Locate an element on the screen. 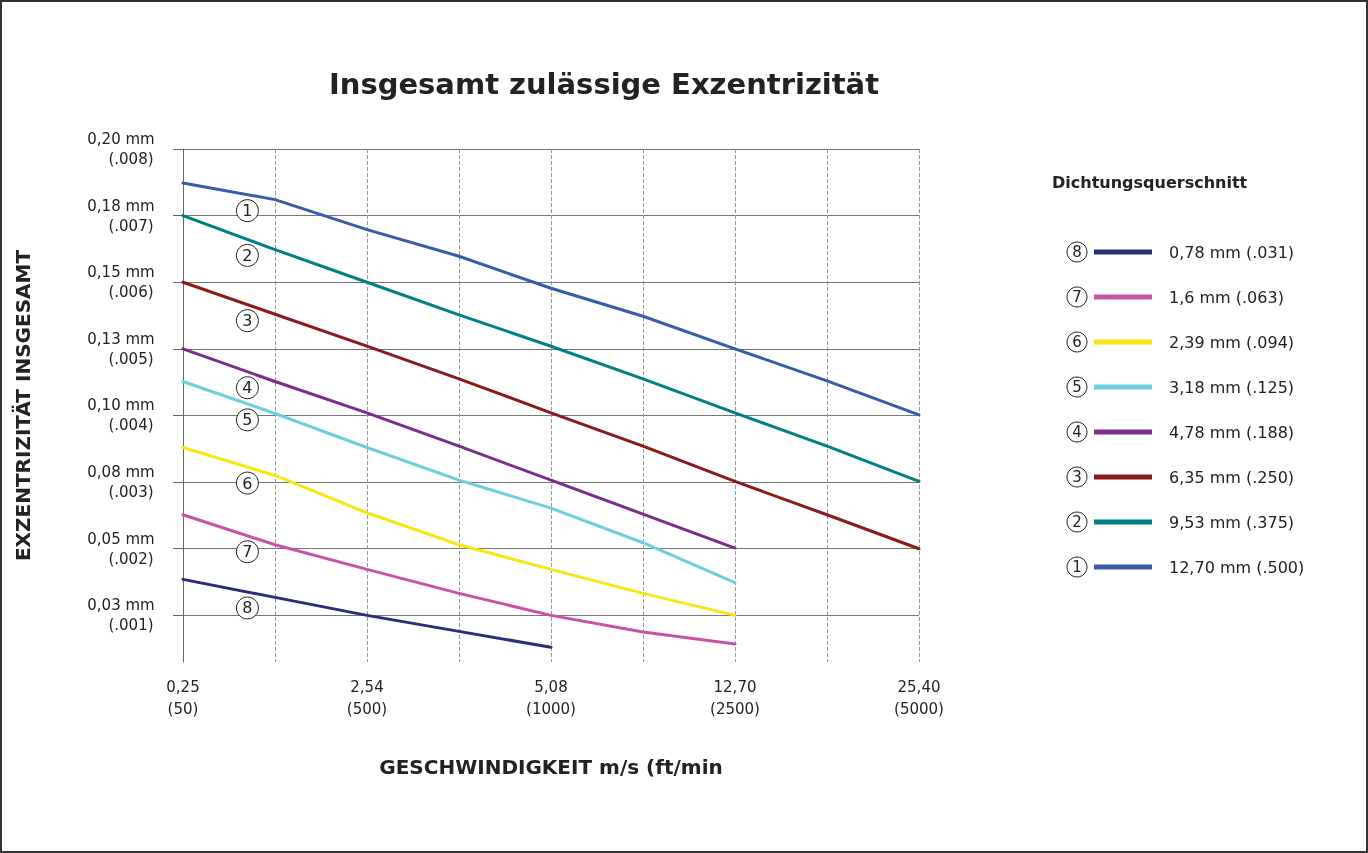 This screenshot has width=1368, height=853. annotation: 7 is located at coordinates (247, 552).